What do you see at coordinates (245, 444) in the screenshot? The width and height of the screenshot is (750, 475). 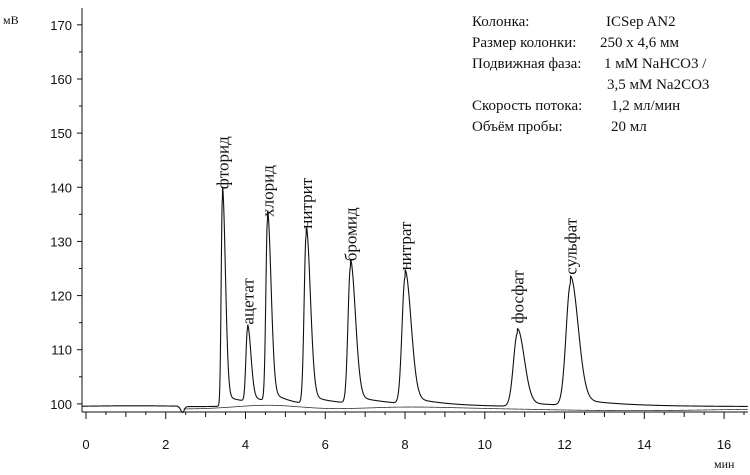 I see `x-tick-label: 4` at bounding box center [245, 444].